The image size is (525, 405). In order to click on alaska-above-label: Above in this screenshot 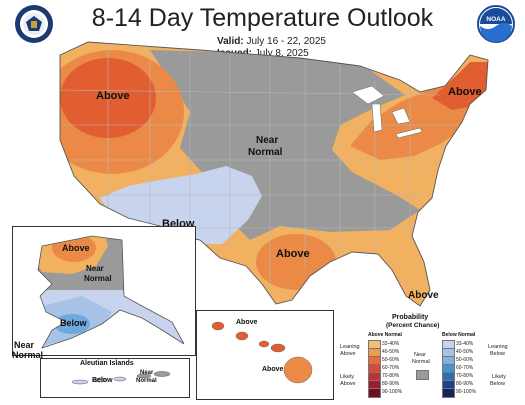, I will do `click(76, 248)`.